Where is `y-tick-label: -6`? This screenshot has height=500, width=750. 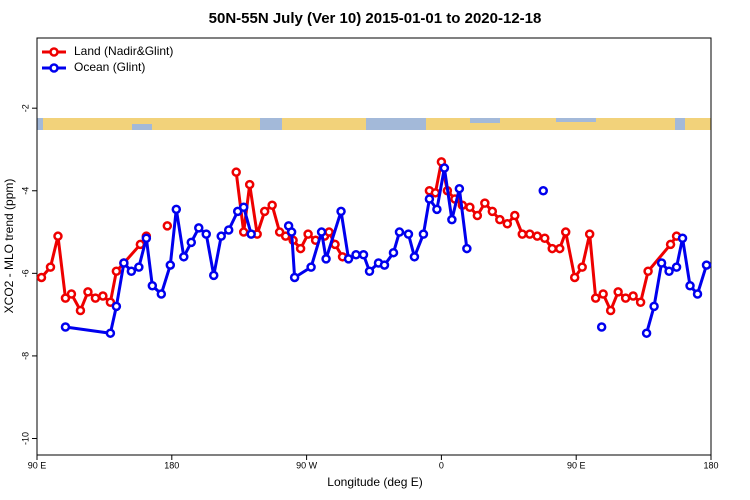
y-tick-label: -6 is located at coordinates (25, 273).